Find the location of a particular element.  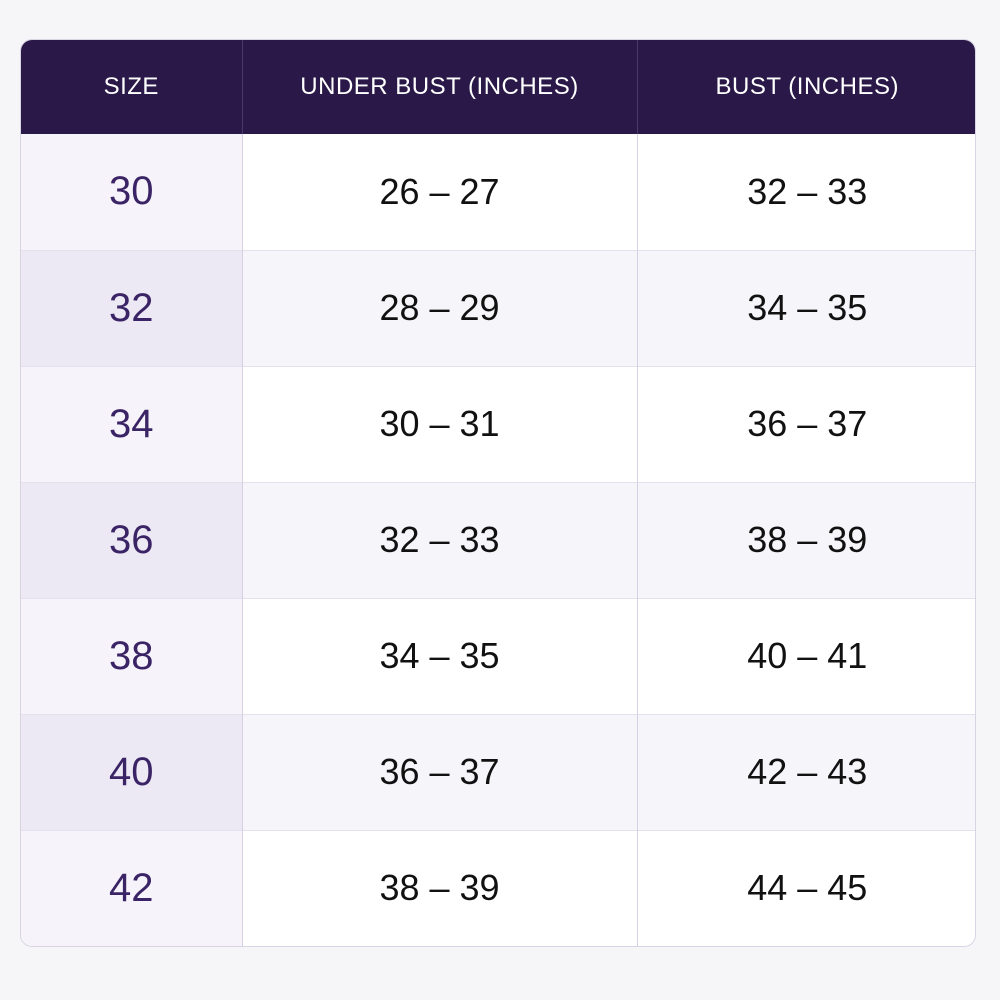

table-row: 42 38 – 39 44 – 45 is located at coordinates (498, 887).